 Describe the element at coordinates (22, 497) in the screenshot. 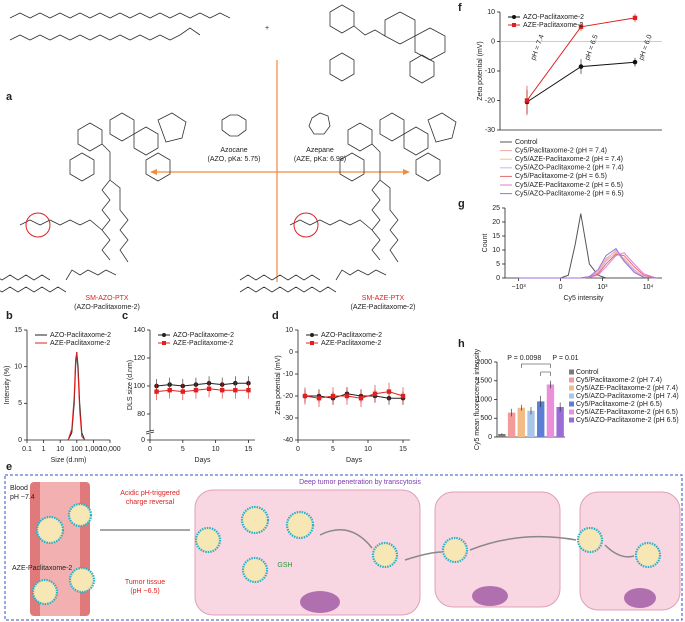

I see `schematic-label: pH ~7.4` at that location.